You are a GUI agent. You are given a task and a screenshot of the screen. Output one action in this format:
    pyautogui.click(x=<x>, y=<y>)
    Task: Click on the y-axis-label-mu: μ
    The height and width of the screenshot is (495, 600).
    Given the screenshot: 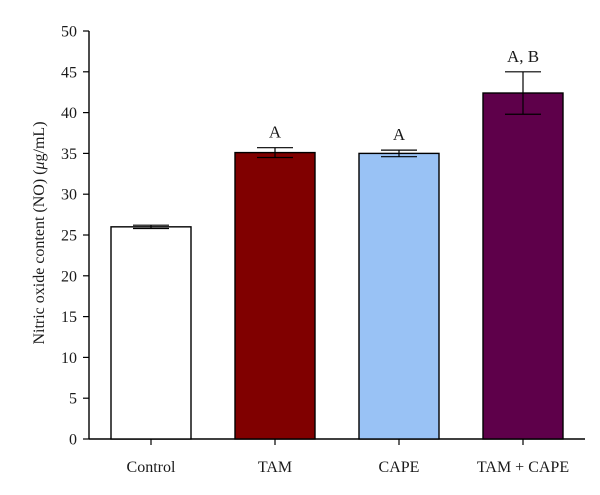 What is the action you would take?
    pyautogui.click(x=39, y=165)
    